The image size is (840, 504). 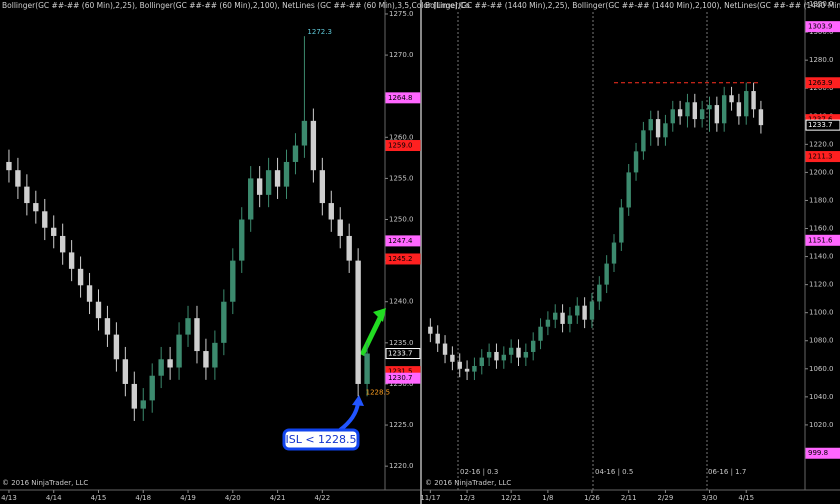 I want to click on price-tag-label: 1245.2, so click(x=400, y=259).